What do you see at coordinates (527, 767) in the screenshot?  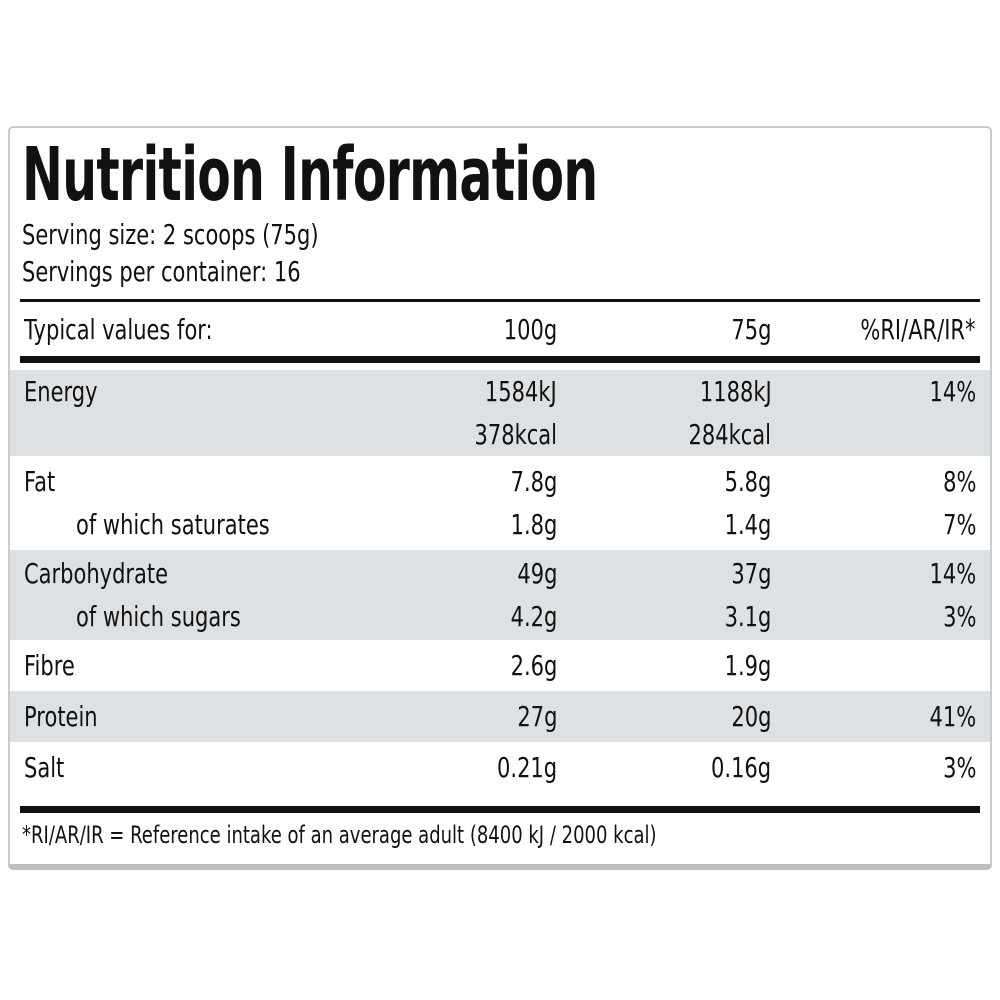 I see `value-100g: 0.21g` at bounding box center [527, 767].